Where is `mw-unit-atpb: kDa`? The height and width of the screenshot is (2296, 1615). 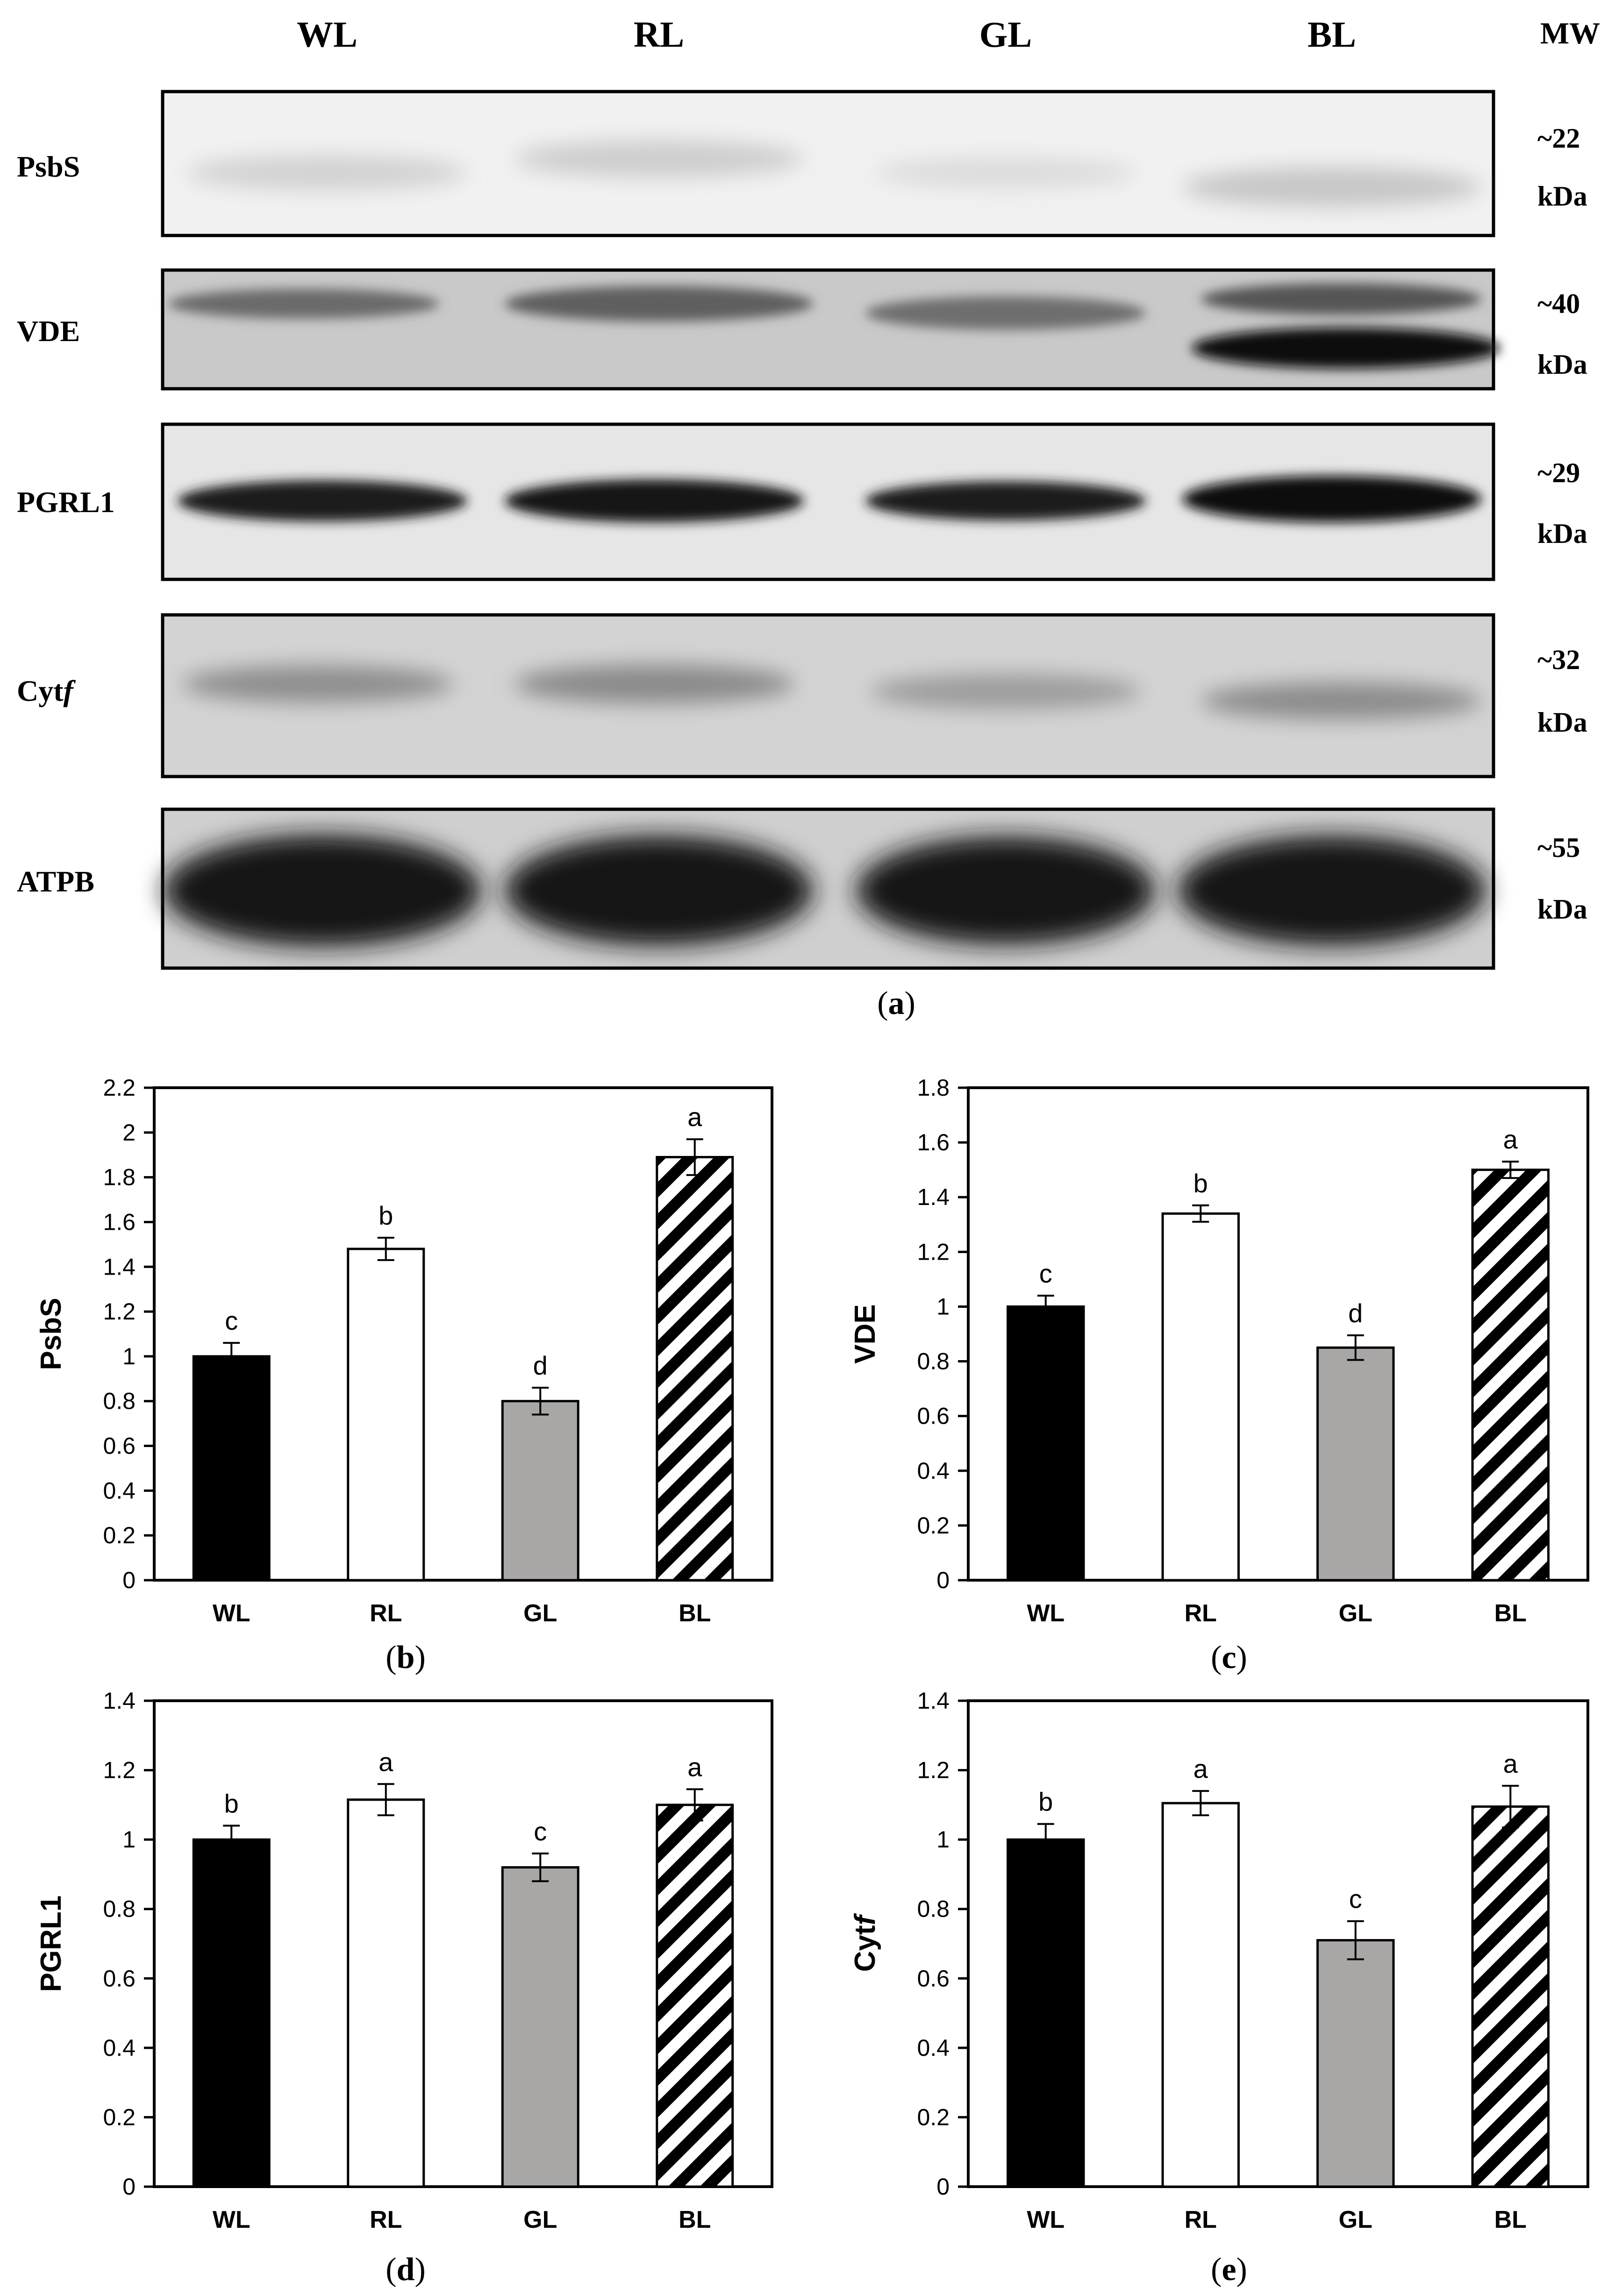
mw-unit-atpb: kDa is located at coordinates (1562, 909).